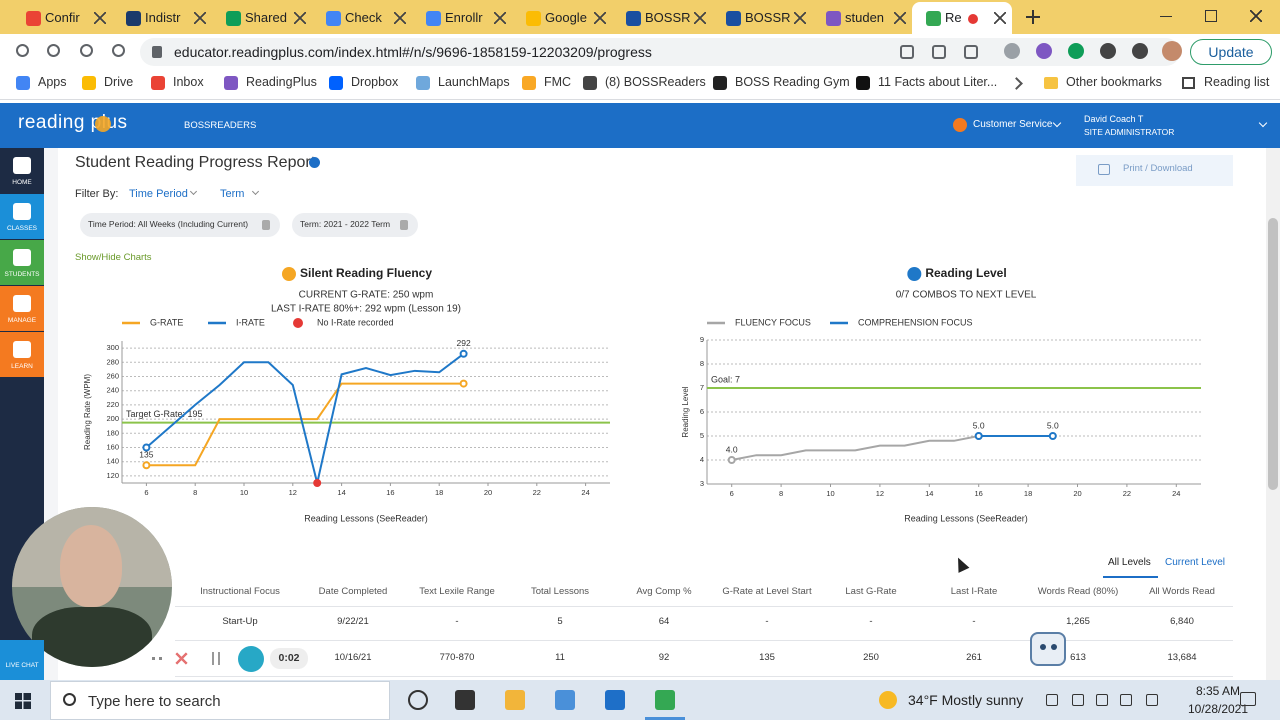 This screenshot has height=720, width=1280. What do you see at coordinates (1195, 562) in the screenshot?
I see `table-tab: Current Level` at bounding box center [1195, 562].